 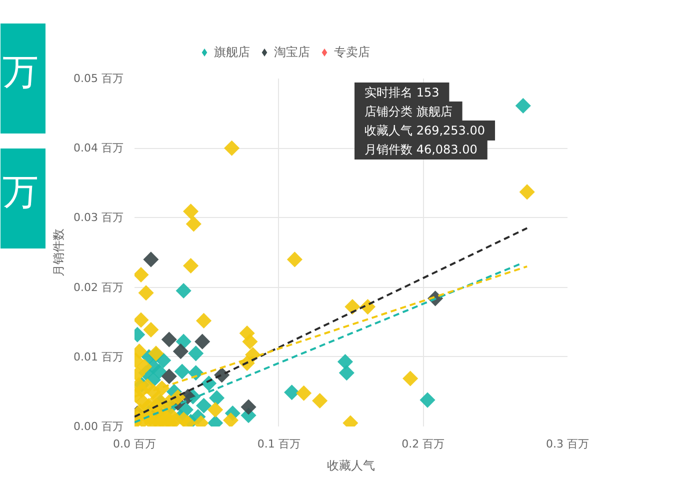 I want to click on y-tick-label: 0.03 百万, so click(x=99, y=217).